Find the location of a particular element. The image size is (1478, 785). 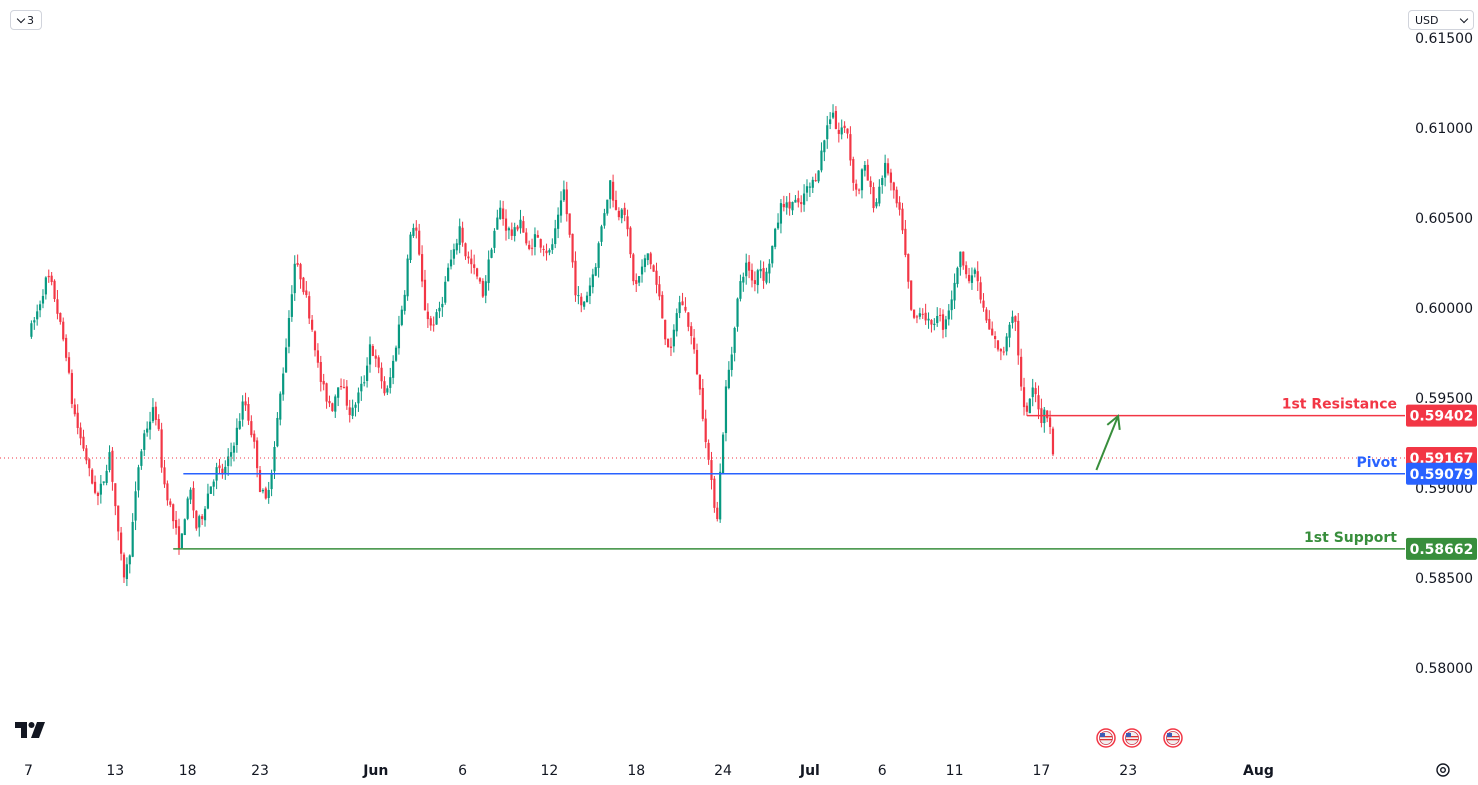

time-tick-label: Jul is located at coordinates (809, 771).